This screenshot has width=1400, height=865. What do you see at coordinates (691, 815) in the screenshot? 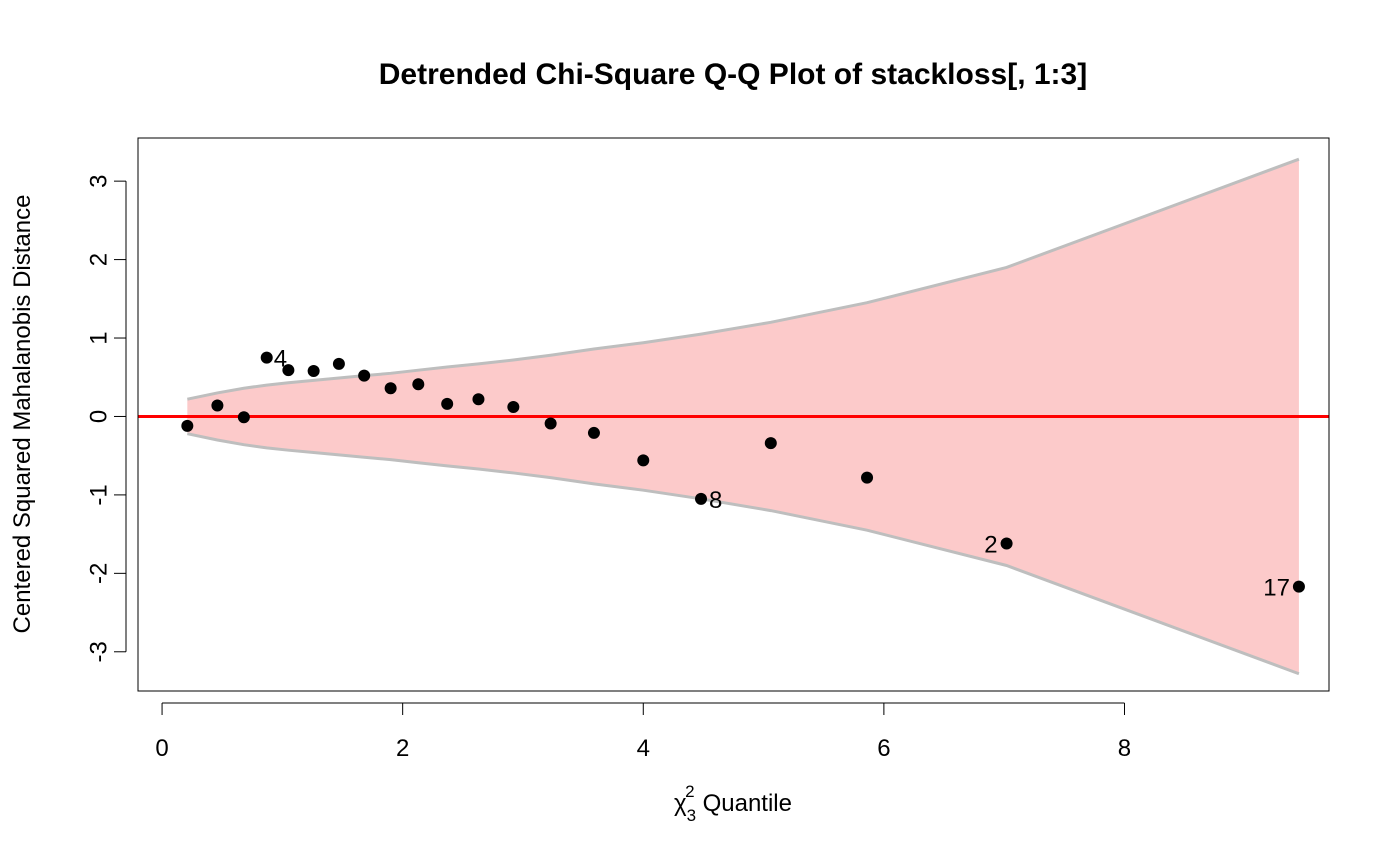
I see `x-axis-label-subscript: 3` at bounding box center [691, 815].